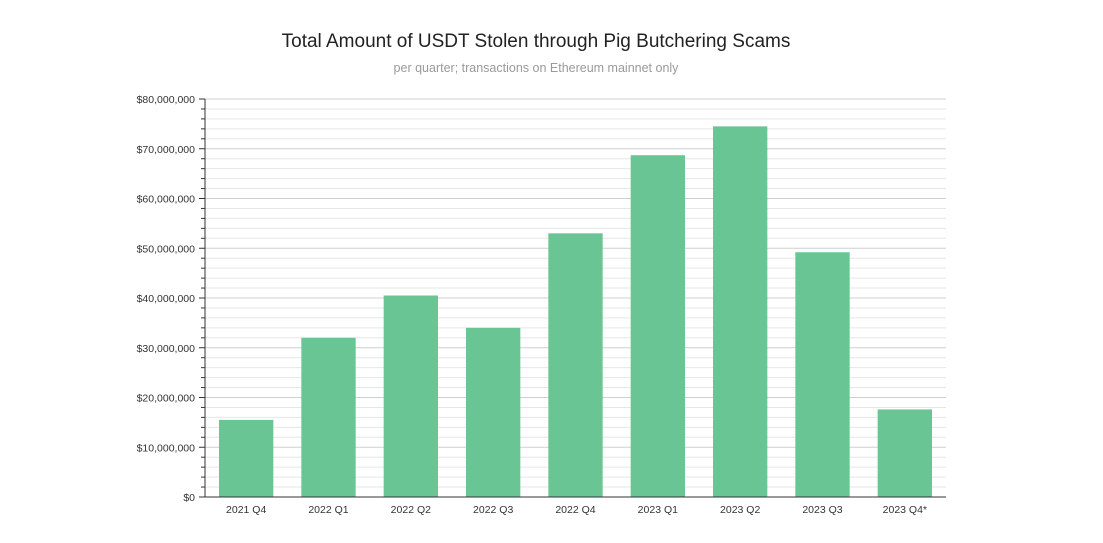 The height and width of the screenshot is (543, 1103). I want to click on x-tick-label: 2022 Q3, so click(493, 510).